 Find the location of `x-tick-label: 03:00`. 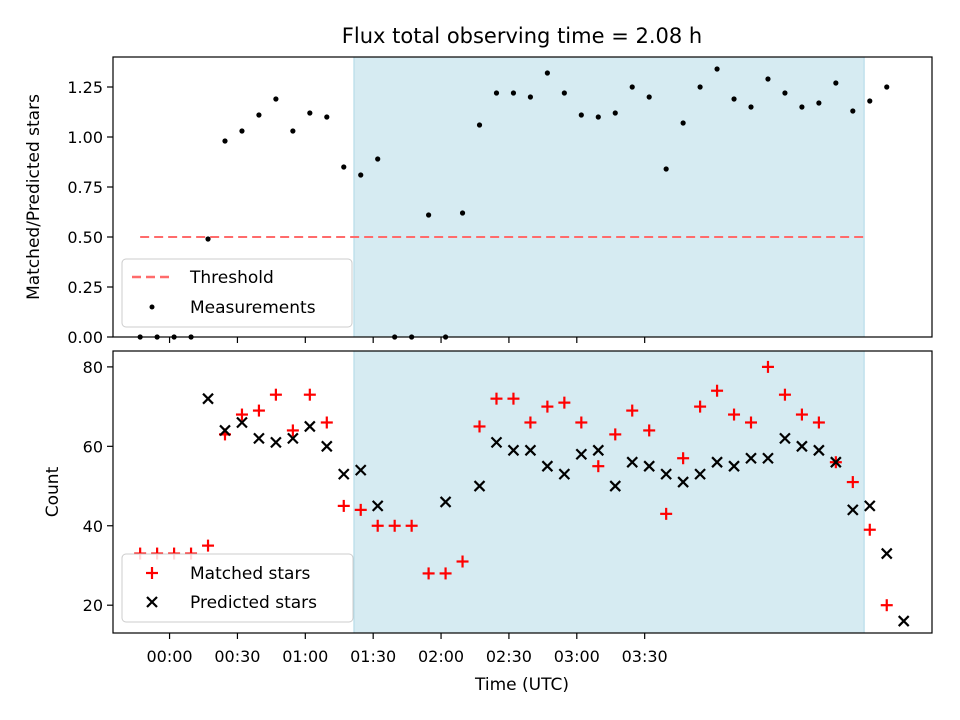

x-tick-label: 03:00 is located at coordinates (577, 656).